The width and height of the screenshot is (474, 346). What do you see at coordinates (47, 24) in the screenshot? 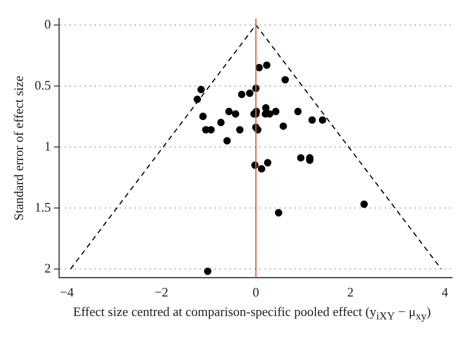
I see `y-tick-label: 0` at bounding box center [47, 24].